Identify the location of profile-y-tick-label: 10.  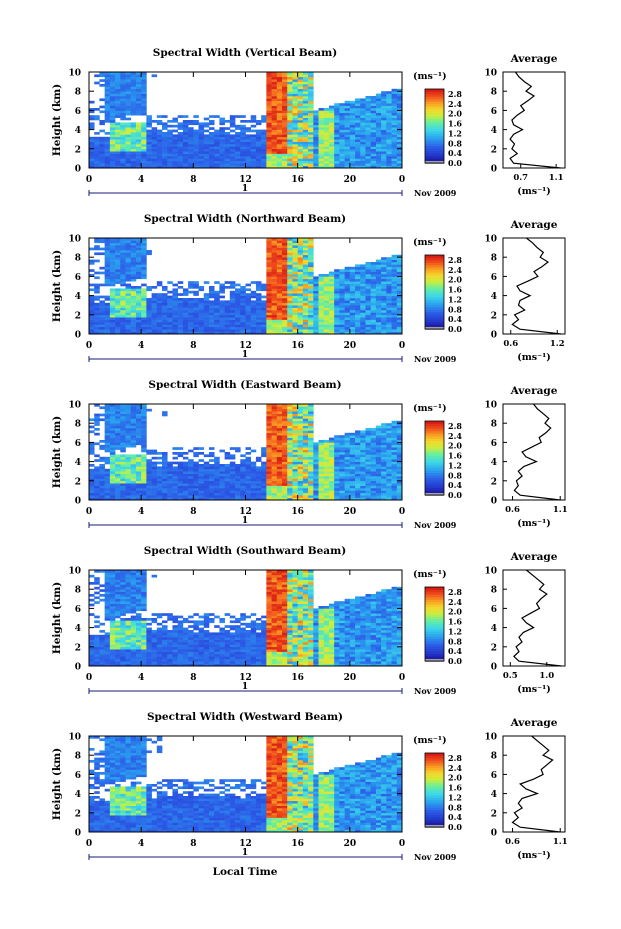
(490, 74).